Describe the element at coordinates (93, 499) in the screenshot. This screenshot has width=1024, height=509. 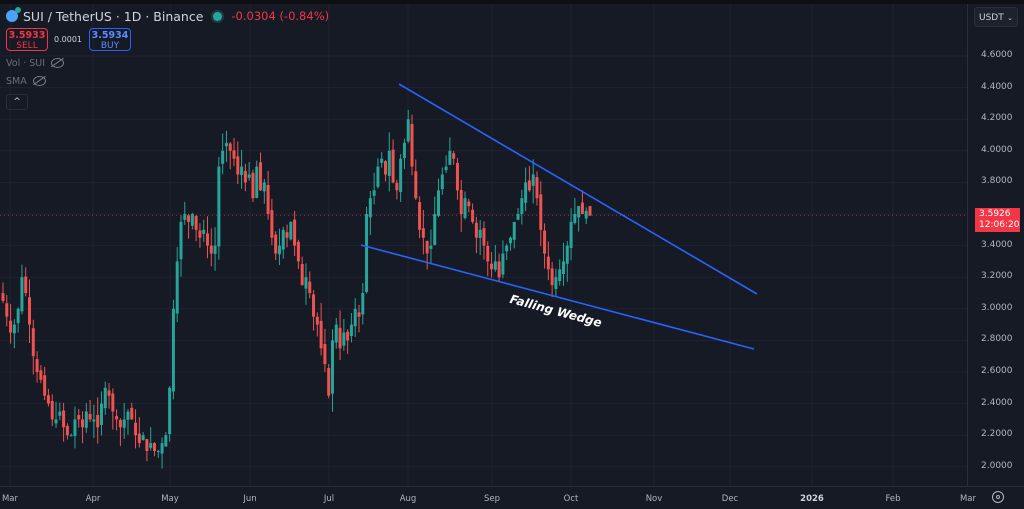
I see `time-tick: Apr` at that location.